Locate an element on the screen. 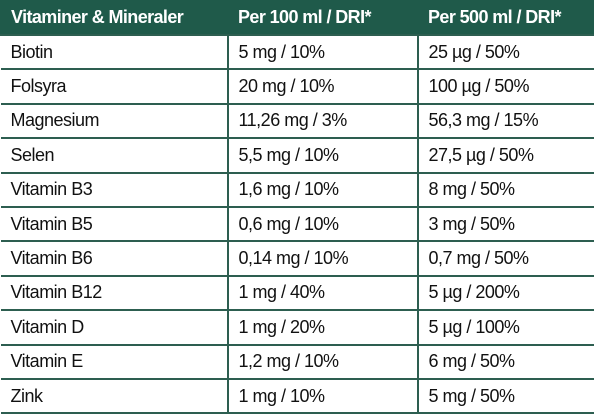  table-cell: 3 mg / 50% is located at coordinates (506, 224).